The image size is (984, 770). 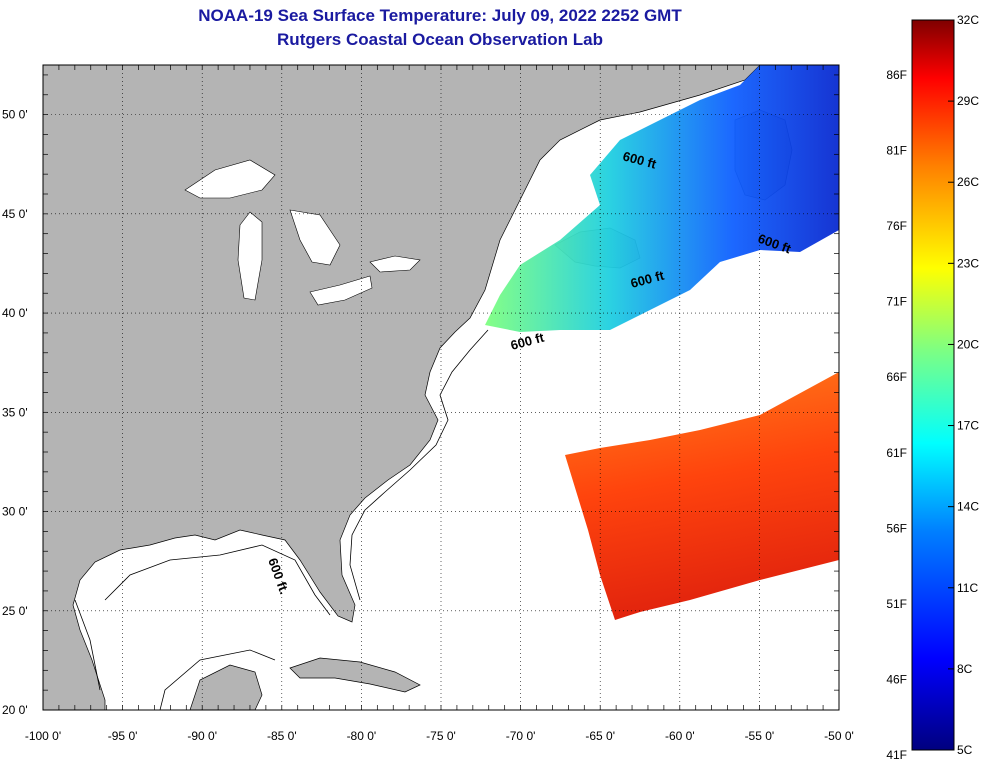 I want to click on longitude-tick-label: -85 0', so click(x=282, y=736).